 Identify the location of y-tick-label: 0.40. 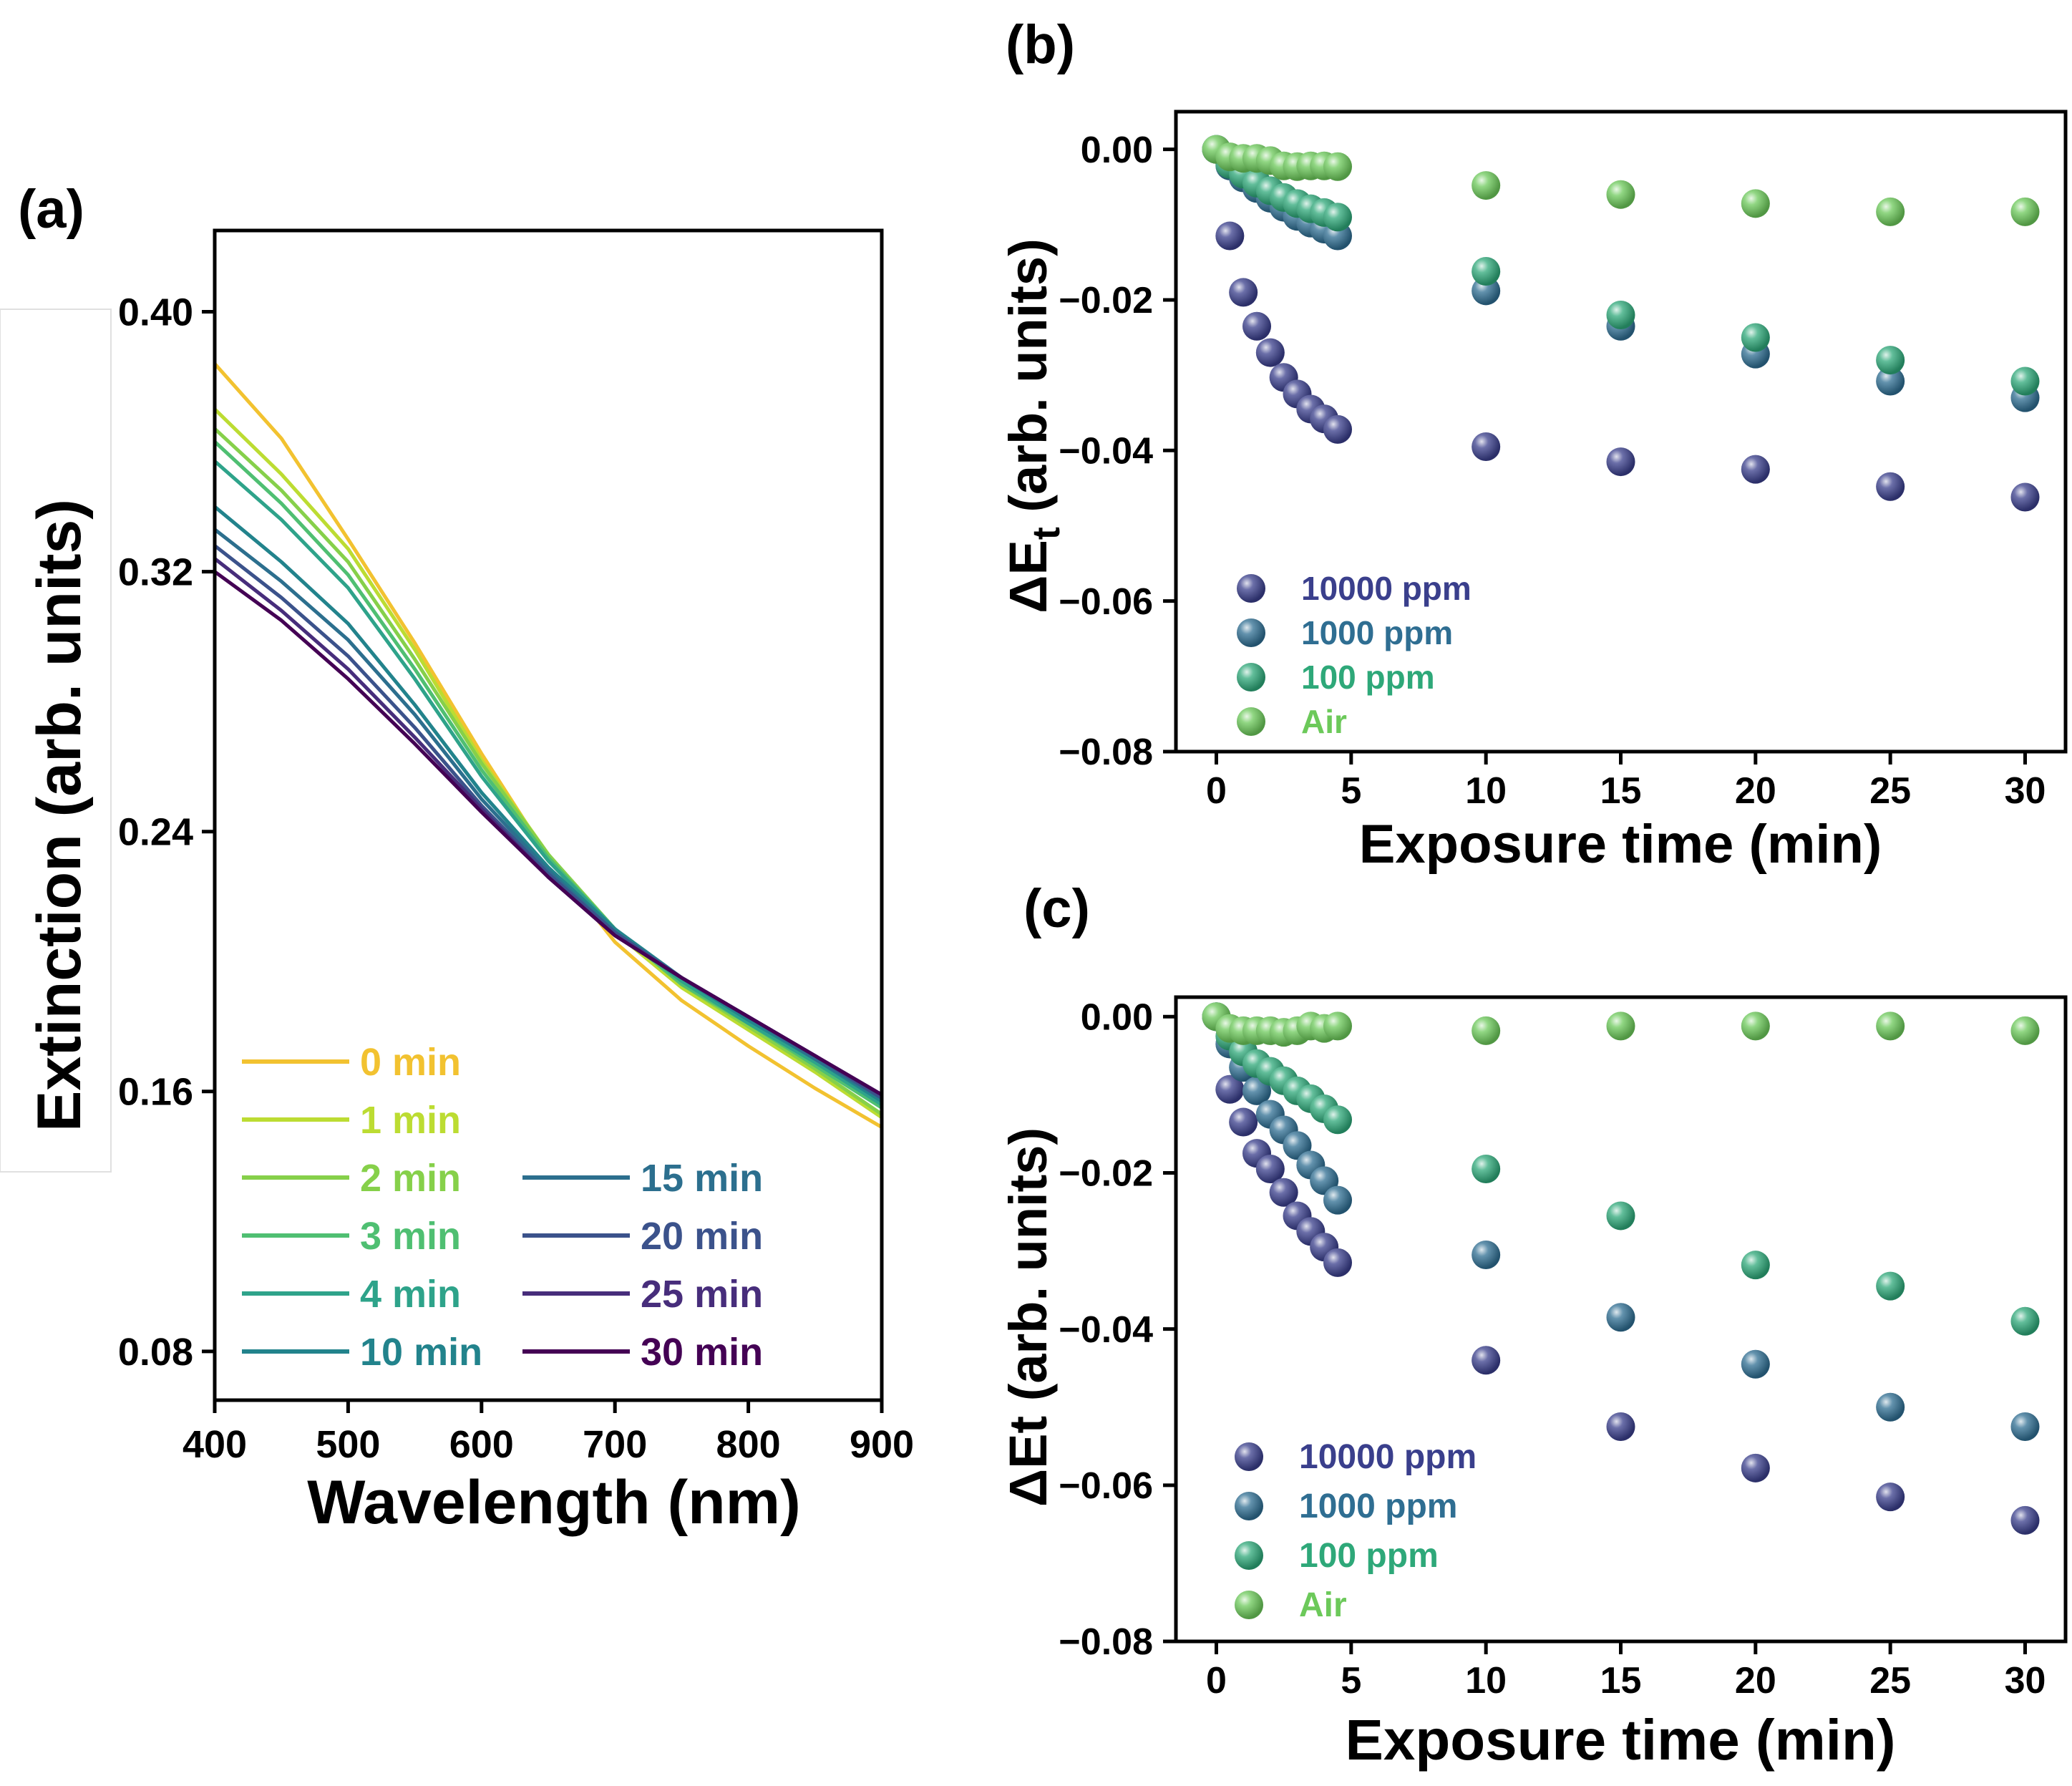
(155, 312).